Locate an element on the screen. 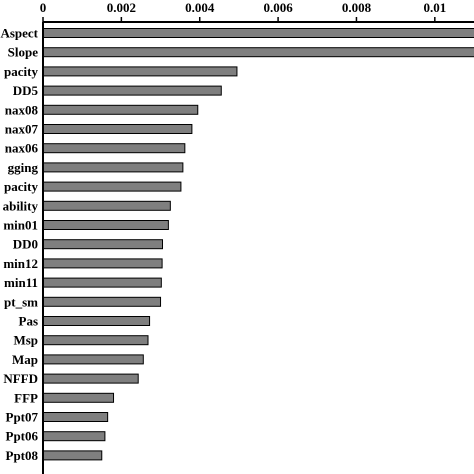 The width and height of the screenshot is (474, 474). category-label: nax08 is located at coordinates (22, 109).